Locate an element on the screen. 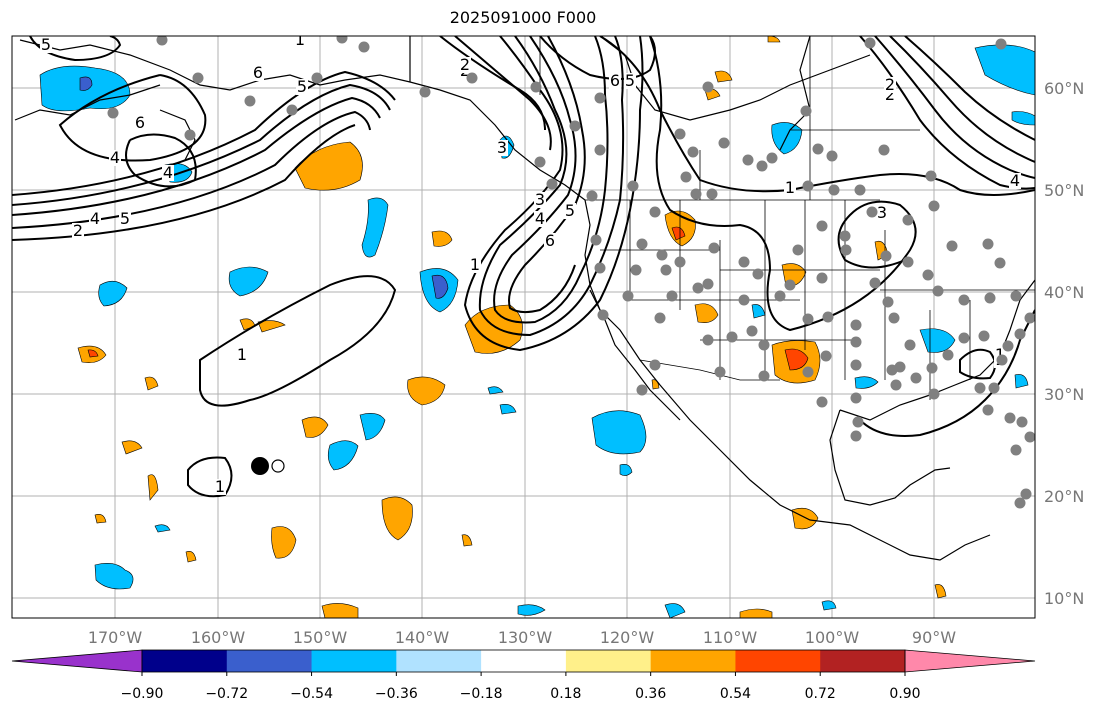 The width and height of the screenshot is (1105, 712). lat-label: 40°N is located at coordinates (1064, 292).